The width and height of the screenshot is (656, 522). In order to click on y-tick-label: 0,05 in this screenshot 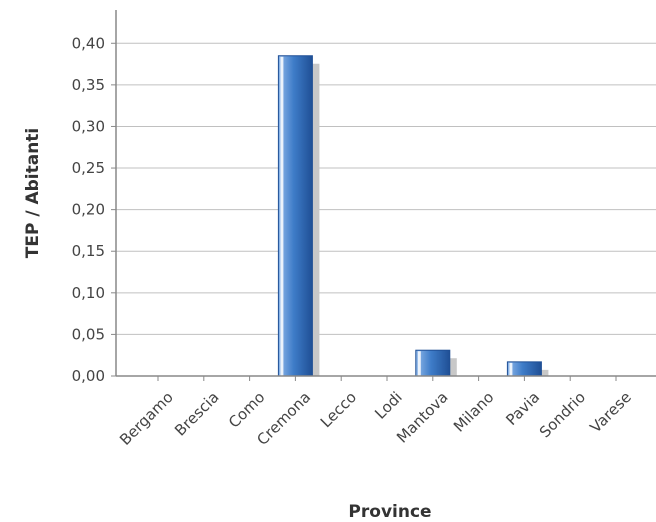, I will do `click(88, 334)`.